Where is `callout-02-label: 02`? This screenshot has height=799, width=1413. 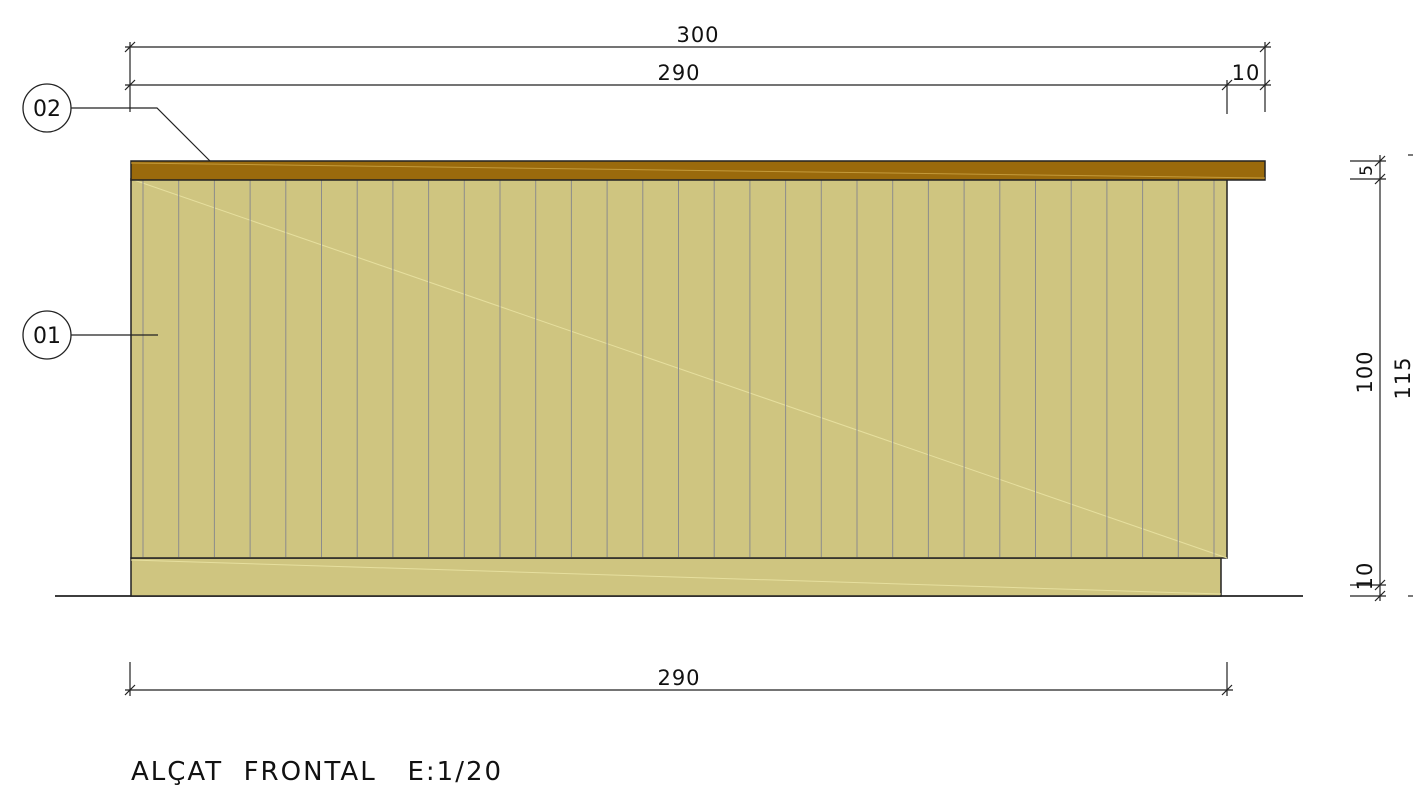 callout-02-label: 02 is located at coordinates (47, 109).